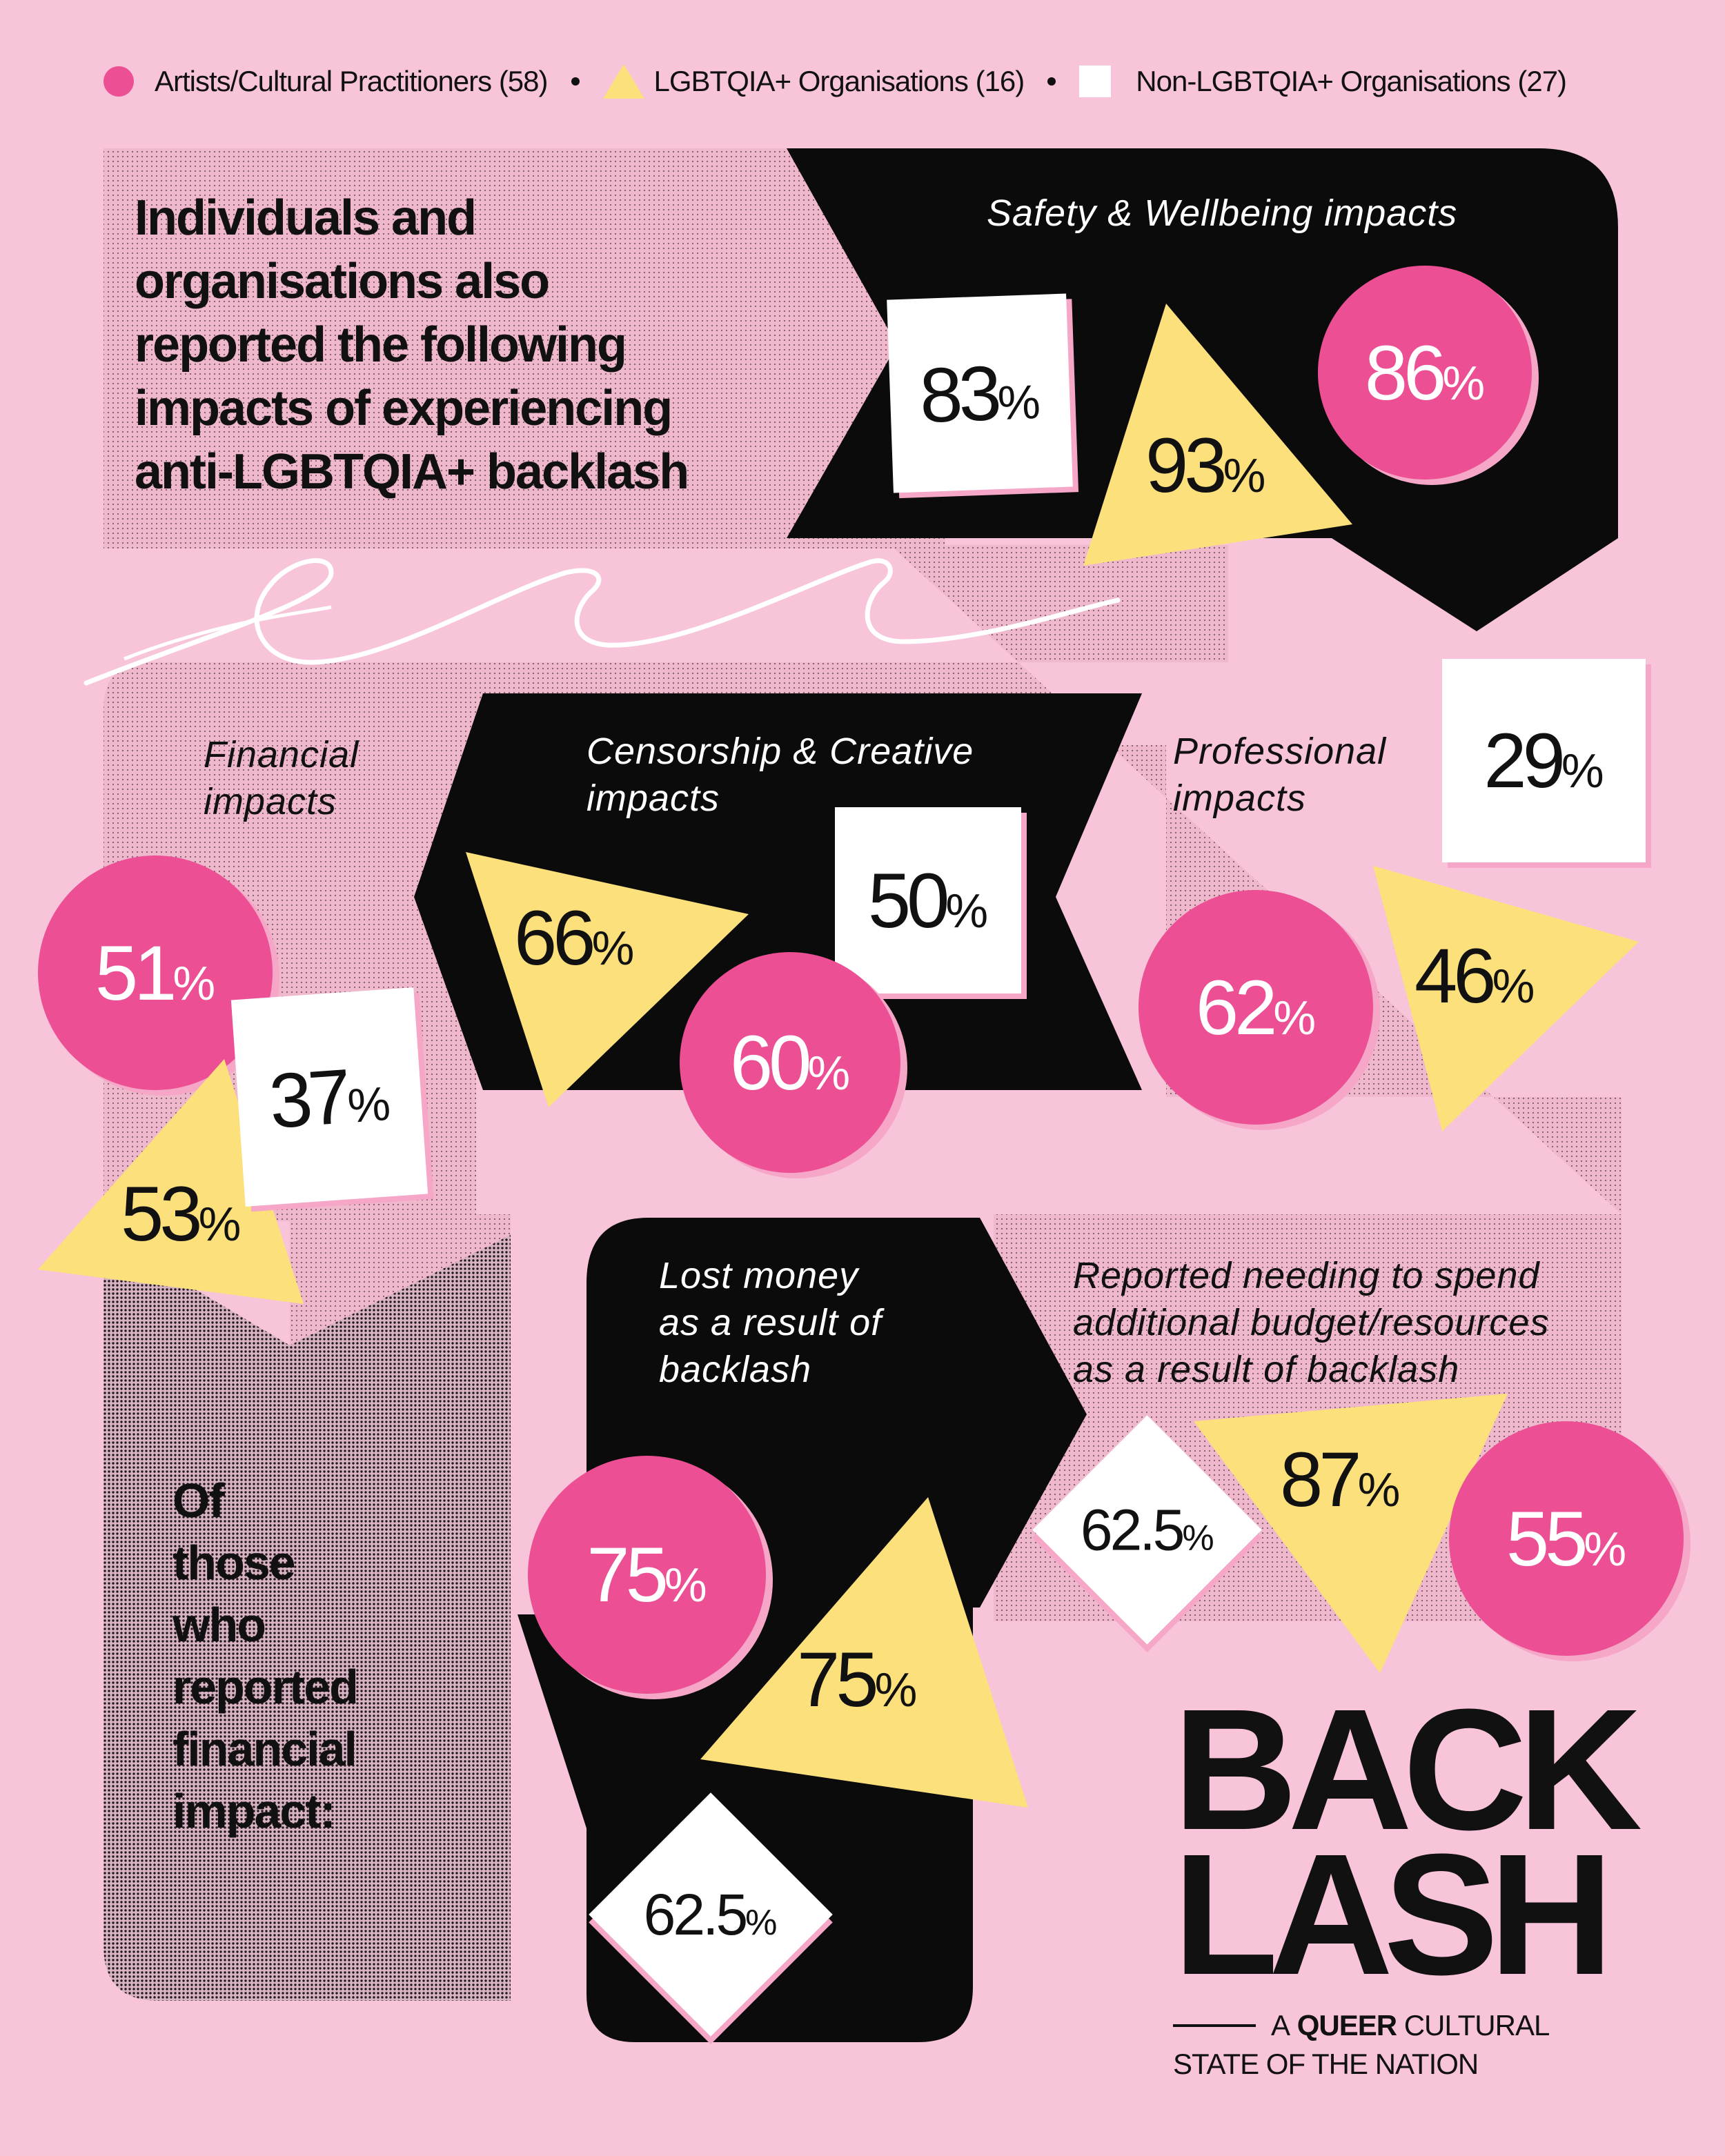 The width and height of the screenshot is (1725, 2156). What do you see at coordinates (711, 1914) in the screenshot?
I see `stat-value: 62.5%` at bounding box center [711, 1914].